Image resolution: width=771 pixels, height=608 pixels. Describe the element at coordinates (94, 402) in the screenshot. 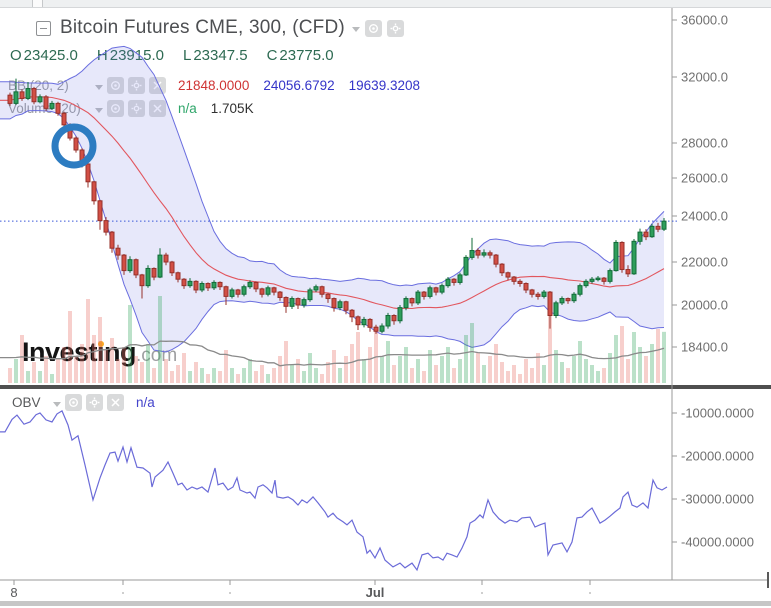

I see `obv-settings-button` at that location.